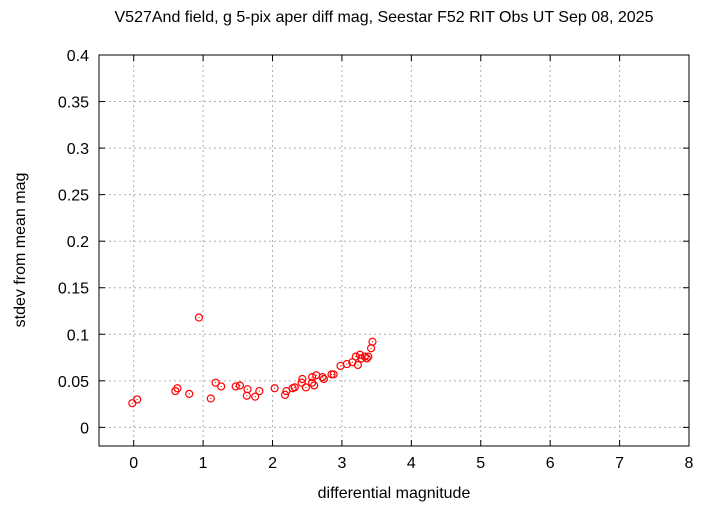 The image size is (720, 509). I want to click on x-tick-label: 2, so click(272, 463).